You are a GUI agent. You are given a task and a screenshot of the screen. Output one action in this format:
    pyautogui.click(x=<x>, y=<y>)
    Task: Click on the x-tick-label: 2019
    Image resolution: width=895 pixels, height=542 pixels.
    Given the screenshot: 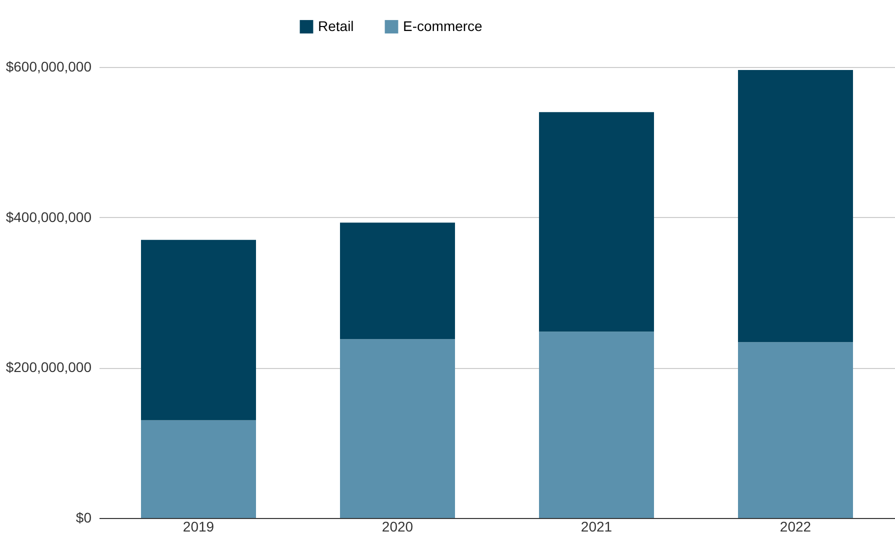 What is the action you would take?
    pyautogui.click(x=198, y=526)
    